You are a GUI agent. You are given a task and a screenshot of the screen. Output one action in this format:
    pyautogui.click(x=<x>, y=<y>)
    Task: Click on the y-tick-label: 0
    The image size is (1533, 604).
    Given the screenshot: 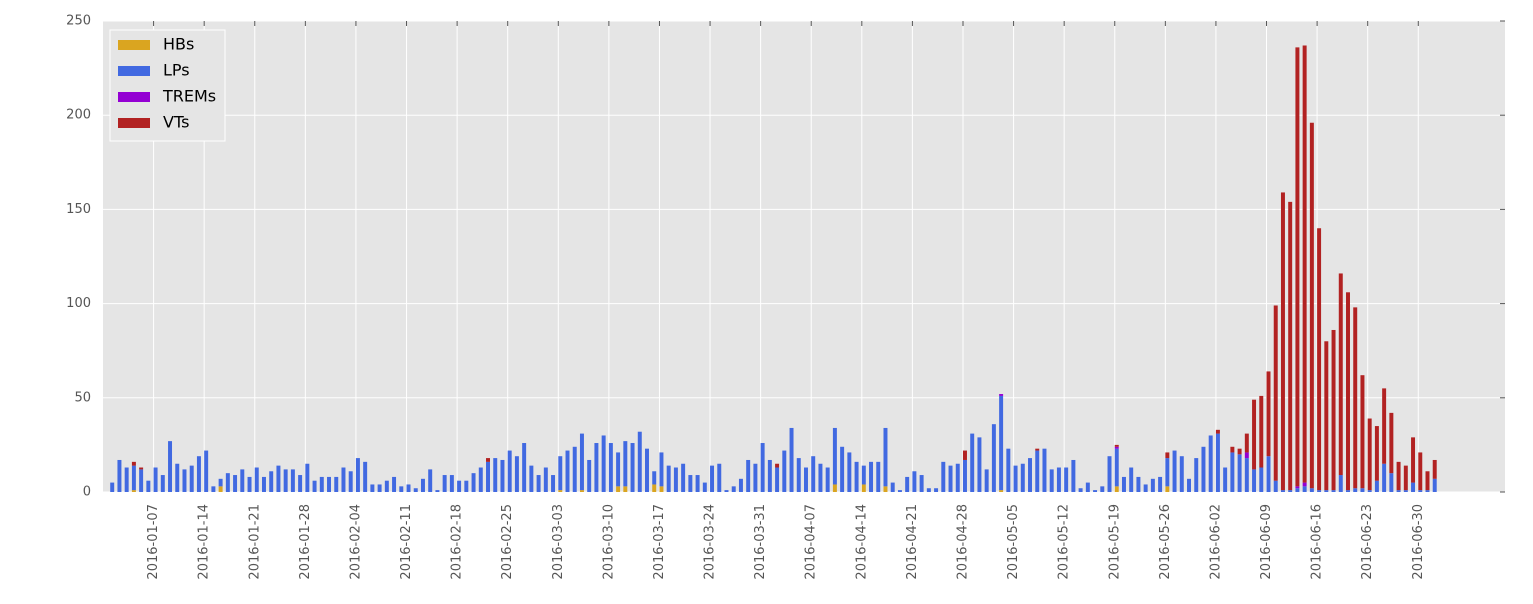 What is the action you would take?
    pyautogui.click(x=87, y=492)
    